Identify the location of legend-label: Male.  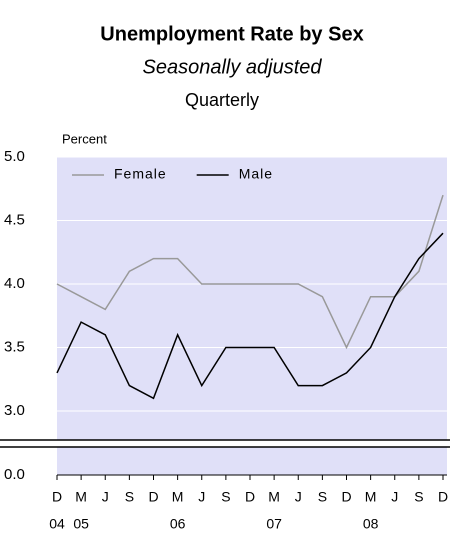
(256, 174).